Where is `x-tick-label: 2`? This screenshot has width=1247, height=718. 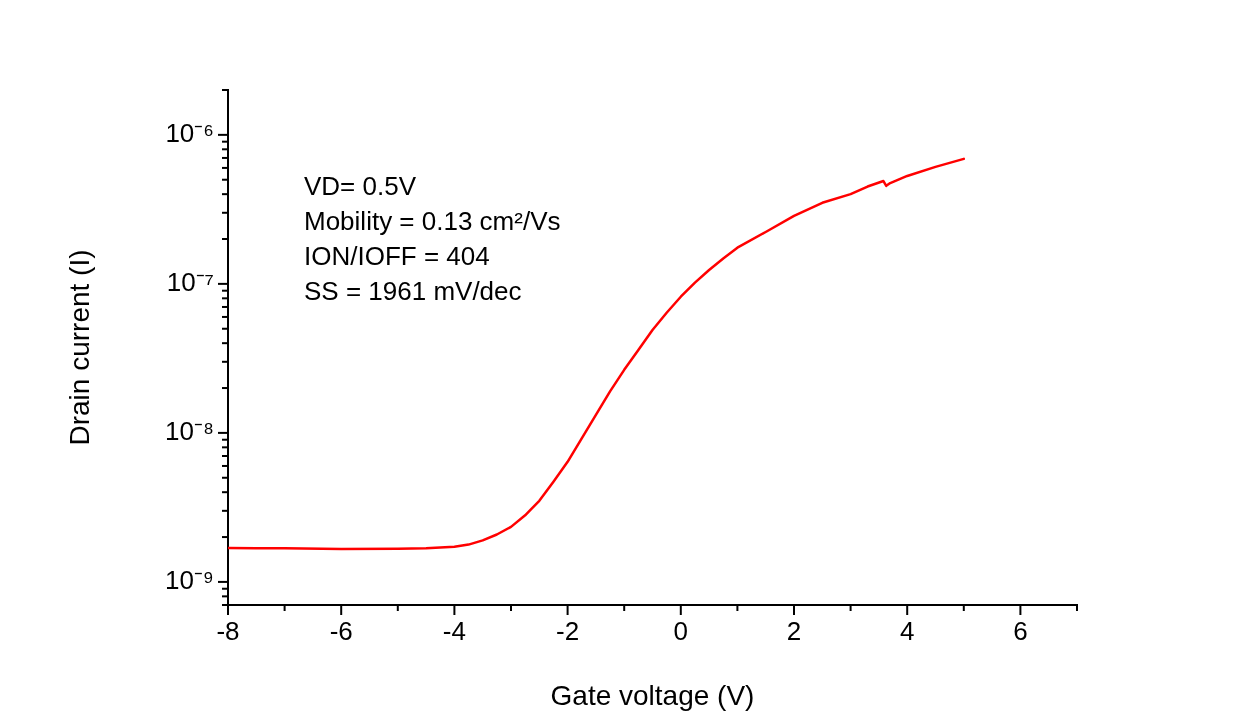
x-tick-label: 2 is located at coordinates (794, 630).